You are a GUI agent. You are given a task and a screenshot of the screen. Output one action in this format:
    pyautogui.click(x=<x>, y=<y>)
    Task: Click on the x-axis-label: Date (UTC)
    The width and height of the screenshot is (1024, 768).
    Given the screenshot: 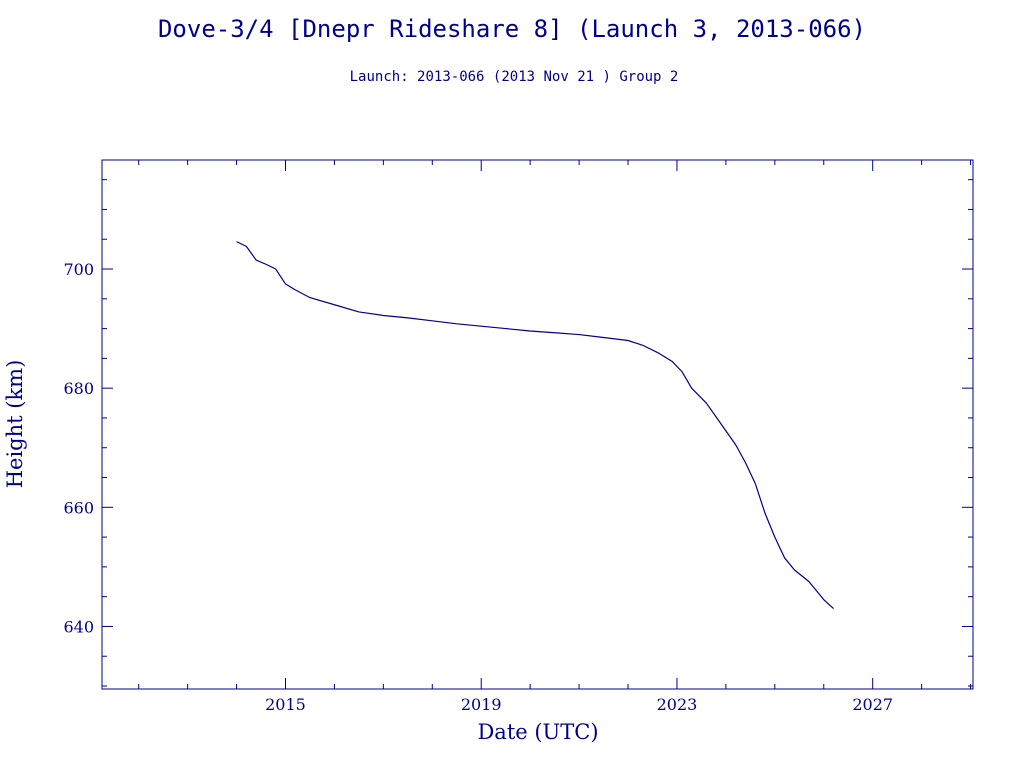 What is the action you would take?
    pyautogui.click(x=537, y=732)
    